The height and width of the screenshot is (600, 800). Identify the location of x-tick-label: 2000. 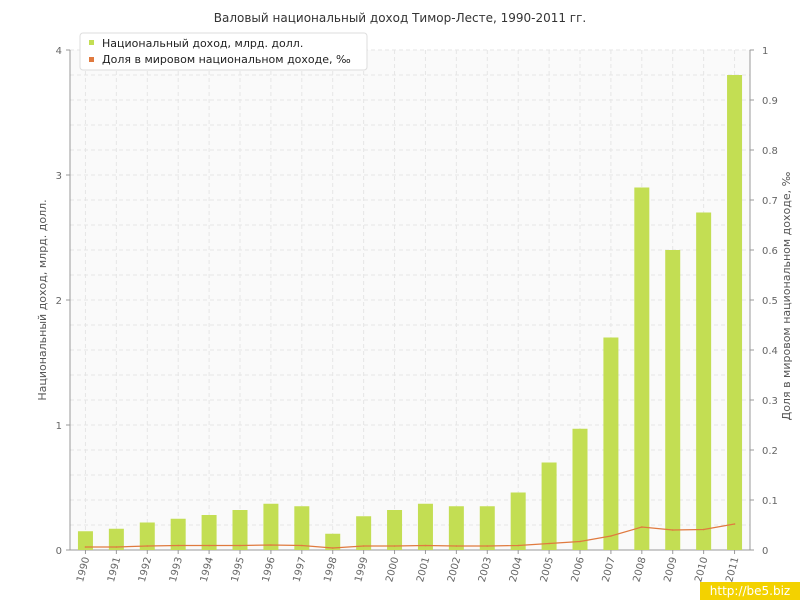
(392, 569).